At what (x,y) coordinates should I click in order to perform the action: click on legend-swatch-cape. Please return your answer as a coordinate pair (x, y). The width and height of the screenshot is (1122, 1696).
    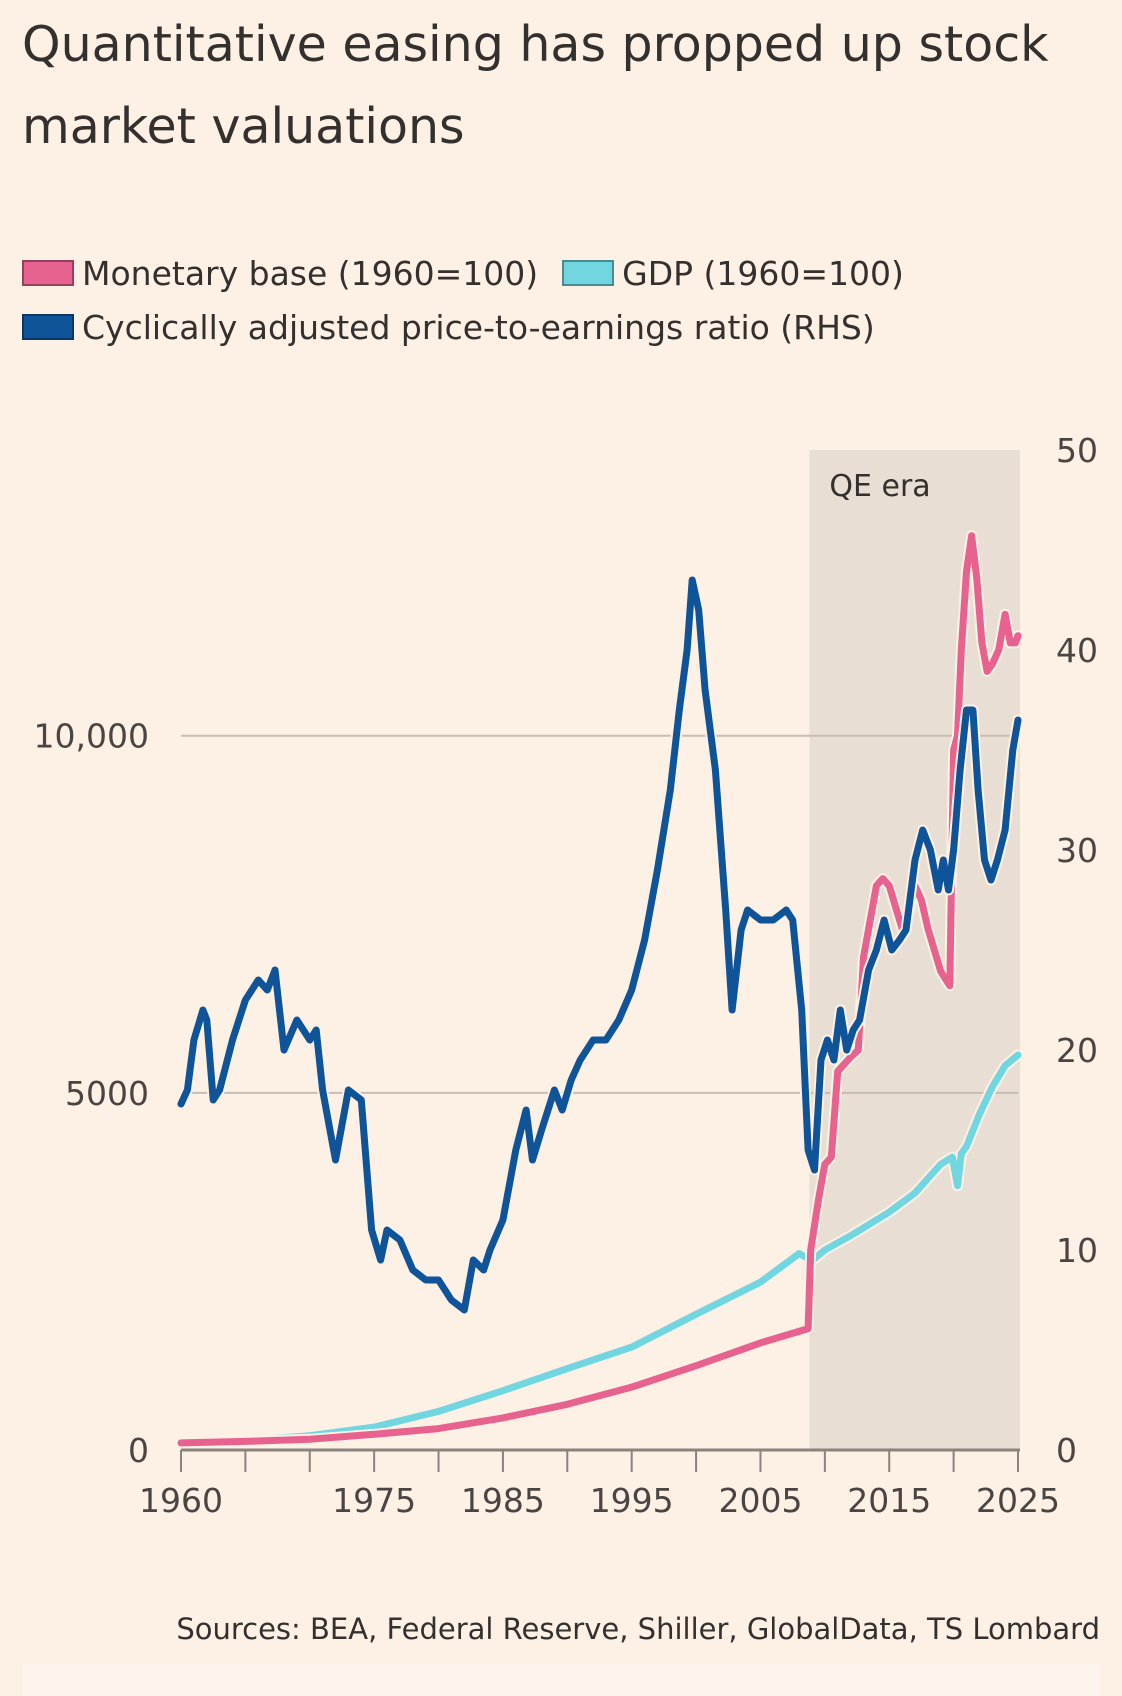
    Looking at the image, I should click on (48, 327).